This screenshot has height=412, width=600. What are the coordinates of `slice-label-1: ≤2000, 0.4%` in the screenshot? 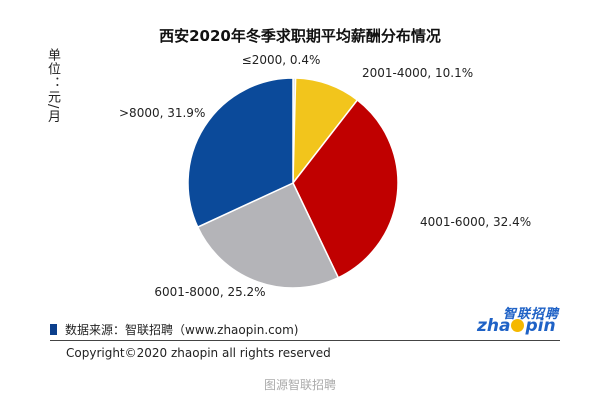 It's located at (281, 60).